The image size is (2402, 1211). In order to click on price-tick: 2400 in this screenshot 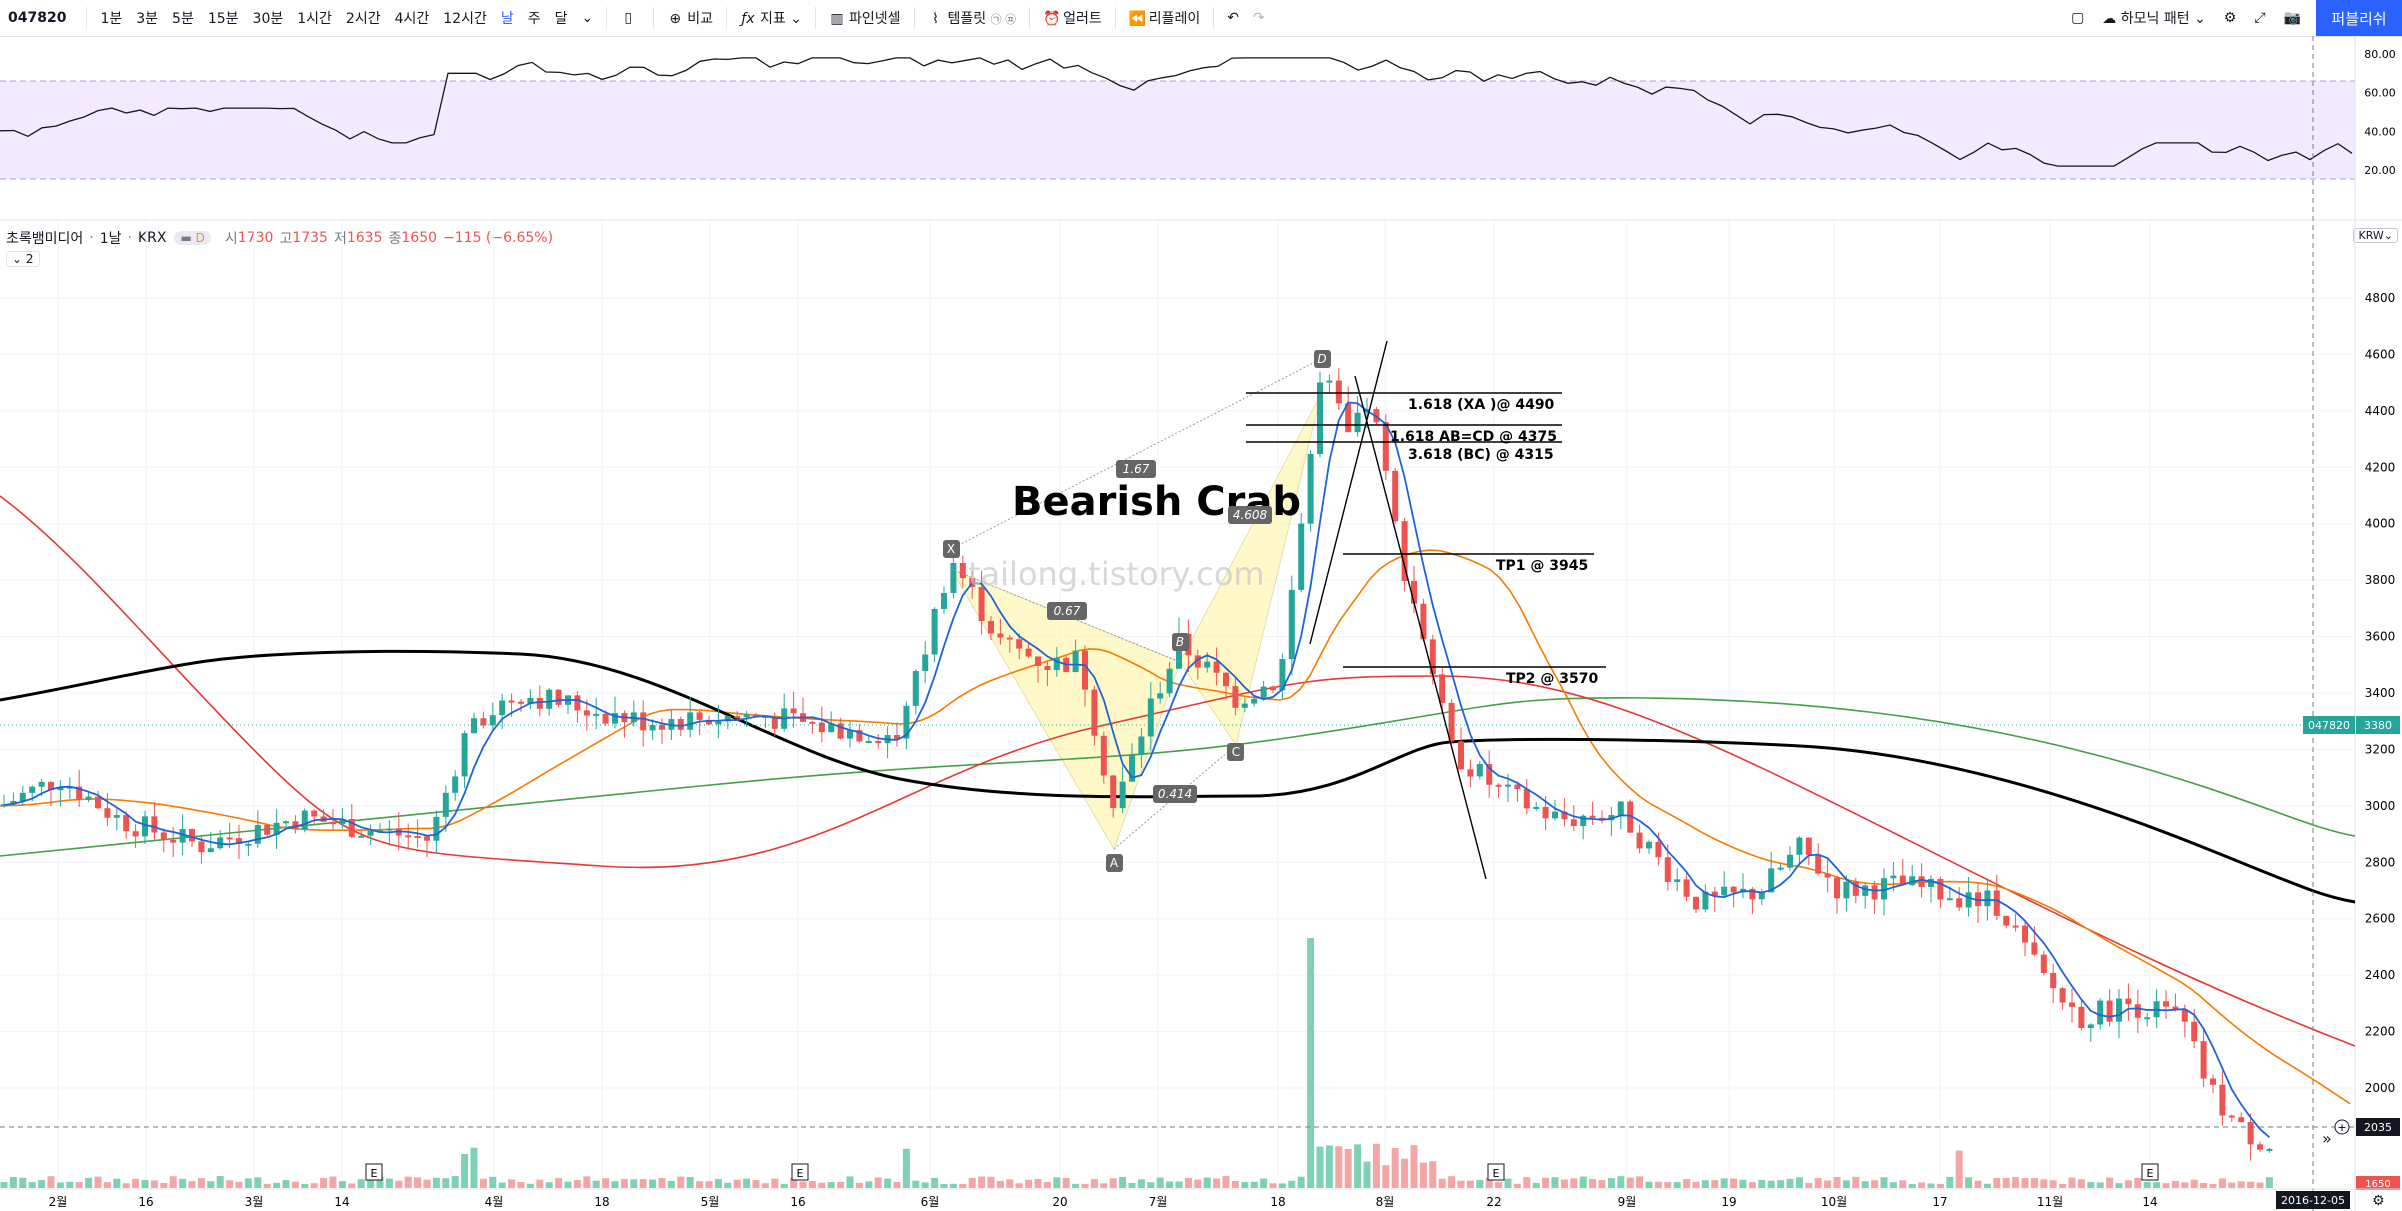, I will do `click(2380, 975)`.